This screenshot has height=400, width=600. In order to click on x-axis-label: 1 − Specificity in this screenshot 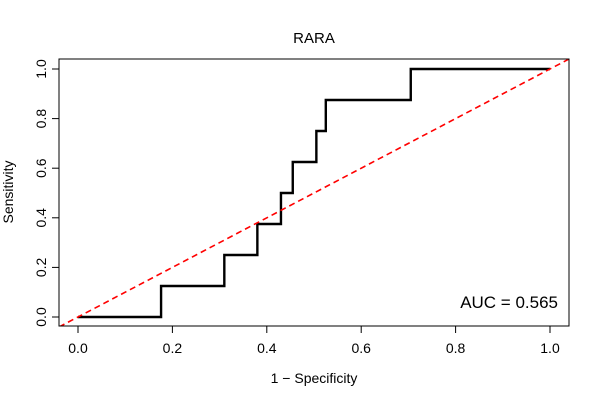, I will do `click(314, 378)`.